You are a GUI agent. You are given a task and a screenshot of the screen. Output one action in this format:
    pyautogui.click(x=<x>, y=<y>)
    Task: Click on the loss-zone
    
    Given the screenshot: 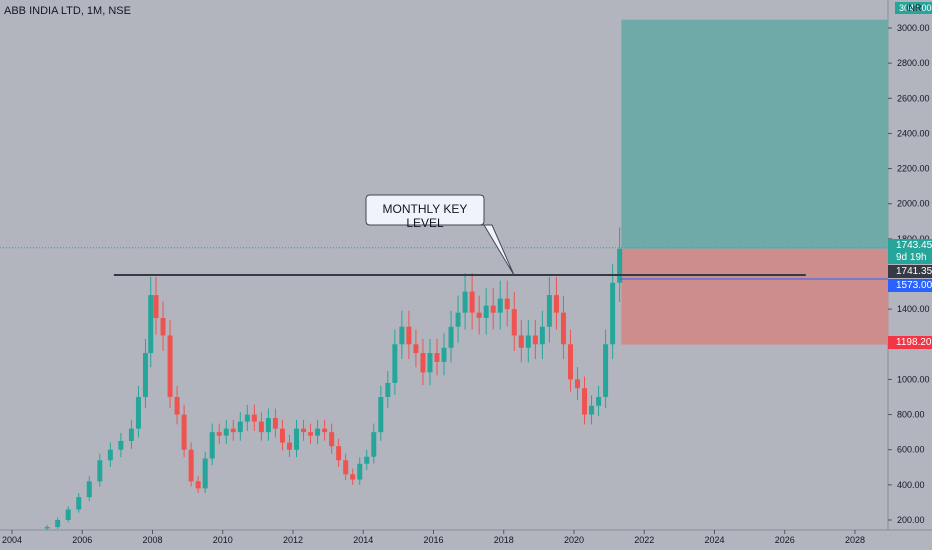 What is the action you would take?
    pyautogui.click(x=755, y=296)
    